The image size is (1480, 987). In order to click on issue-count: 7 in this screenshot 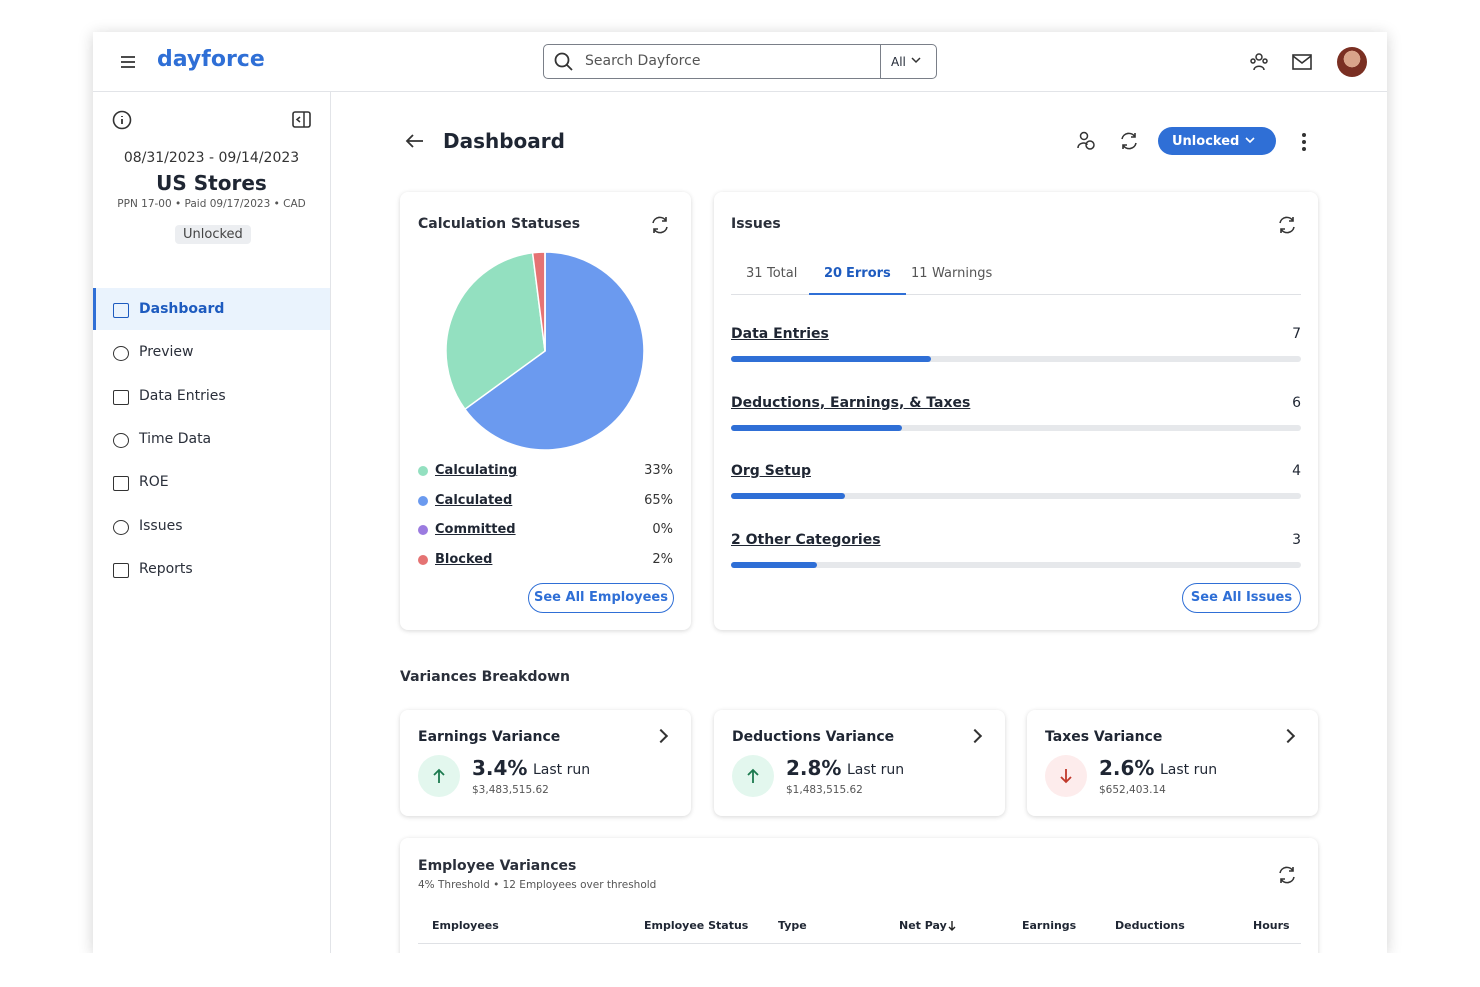, I will do `click(1296, 334)`.